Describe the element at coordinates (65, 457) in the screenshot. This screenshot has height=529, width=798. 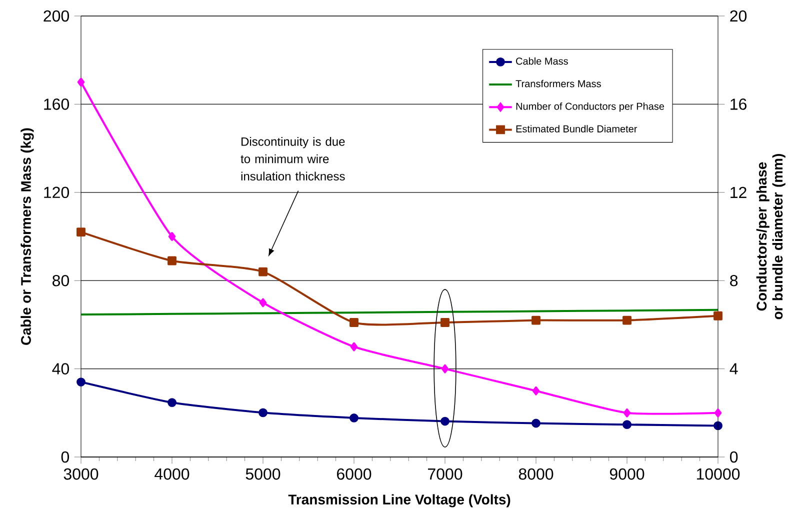
I see `y-tick-label: 0` at that location.